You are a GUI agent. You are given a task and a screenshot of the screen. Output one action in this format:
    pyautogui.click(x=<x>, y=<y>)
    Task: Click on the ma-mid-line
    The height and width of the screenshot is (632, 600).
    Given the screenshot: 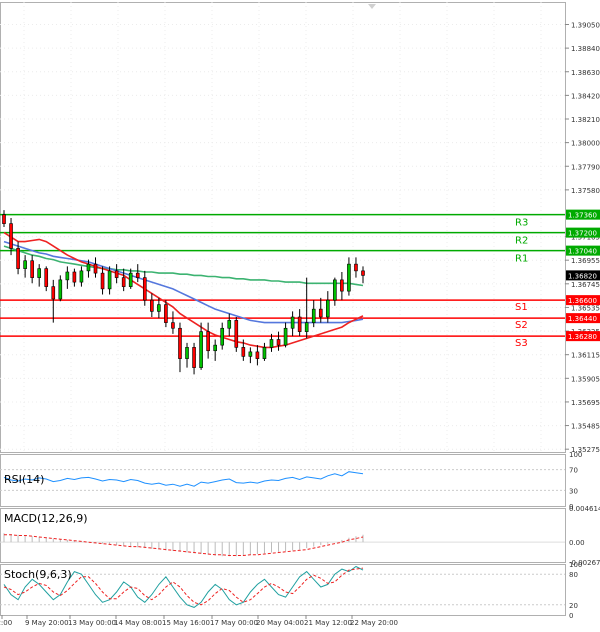 What is the action you would take?
    pyautogui.click(x=183, y=282)
    